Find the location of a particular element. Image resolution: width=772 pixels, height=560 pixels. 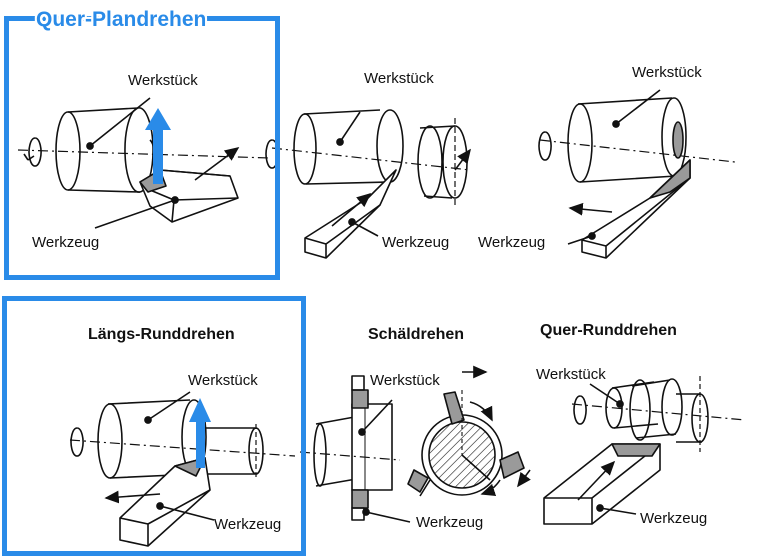

label-werkstueck-p3: Werkstück is located at coordinates (667, 72).